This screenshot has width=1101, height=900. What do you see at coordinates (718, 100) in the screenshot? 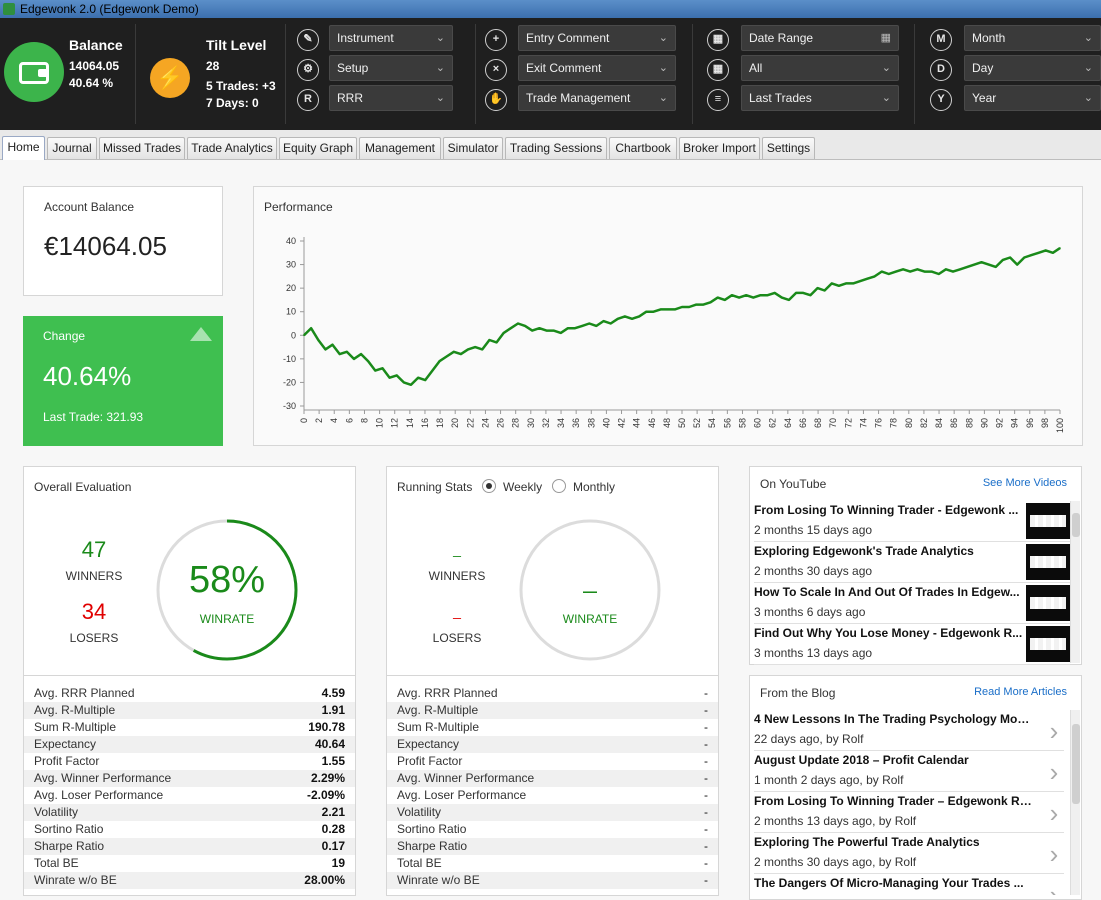
I see `sliders-icon: ≡` at bounding box center [718, 100].